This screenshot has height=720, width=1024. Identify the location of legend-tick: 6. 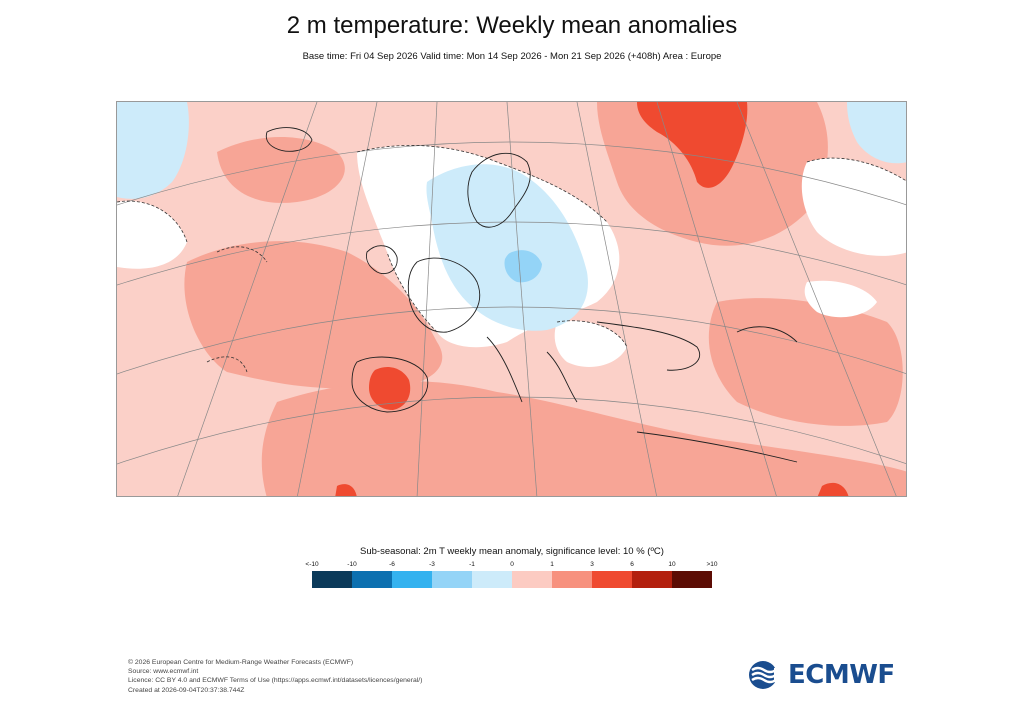
(632, 564).